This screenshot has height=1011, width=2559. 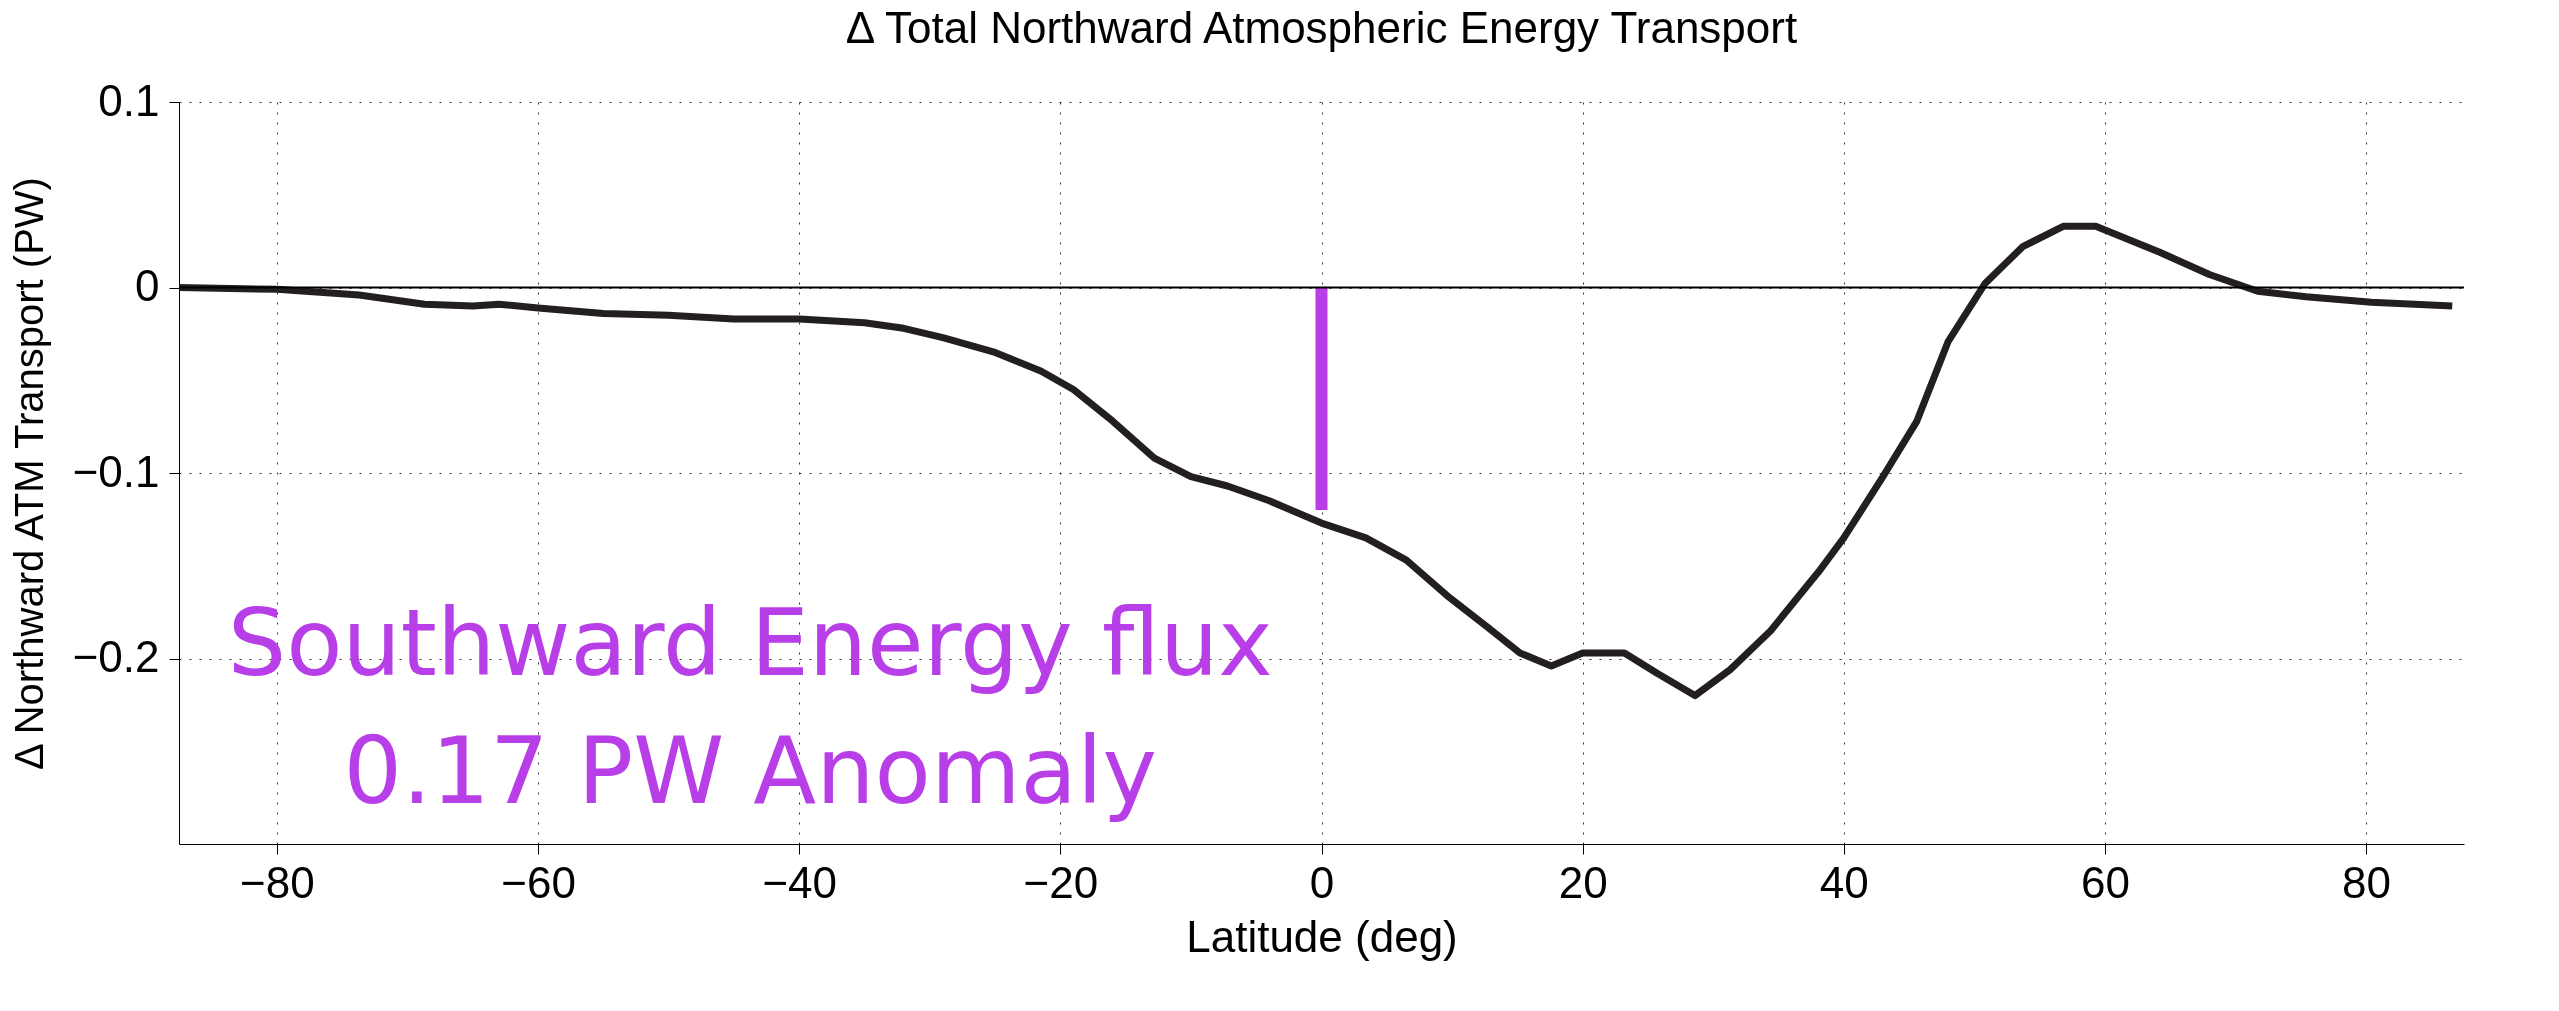 I want to click on x-tick-label: −80, so click(x=277, y=882).